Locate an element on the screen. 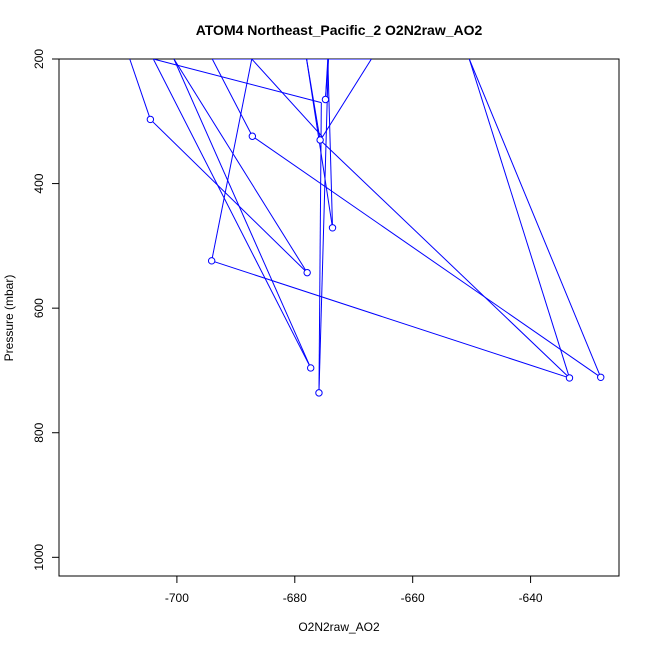  y-tick-label: 800 is located at coordinates (39, 432).